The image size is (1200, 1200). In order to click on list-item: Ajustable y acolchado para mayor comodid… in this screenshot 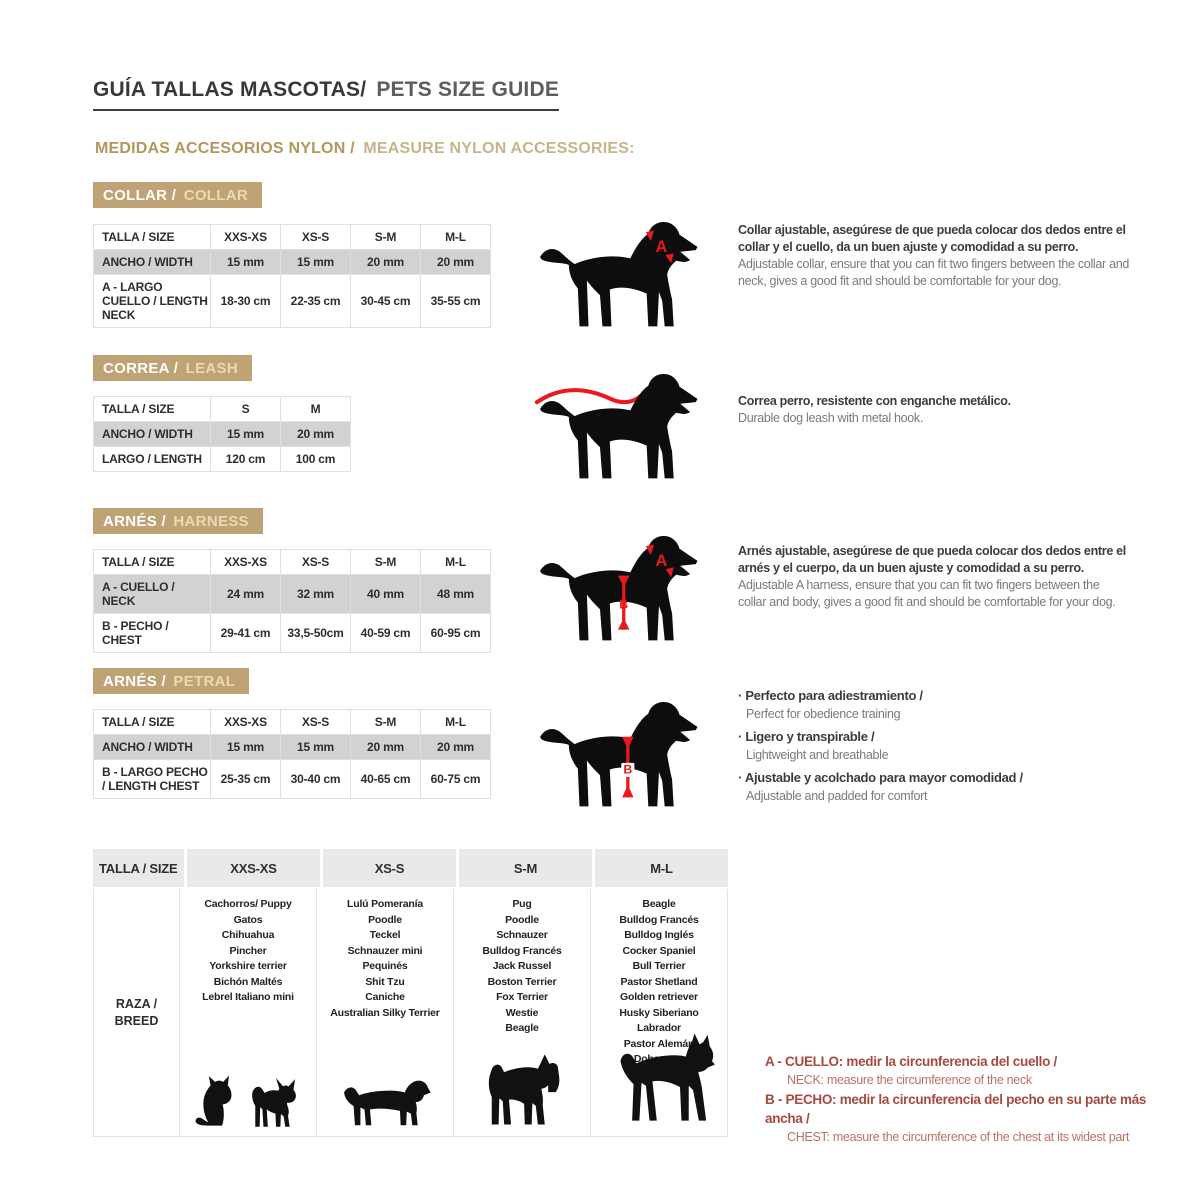, I will do `click(934, 786)`.